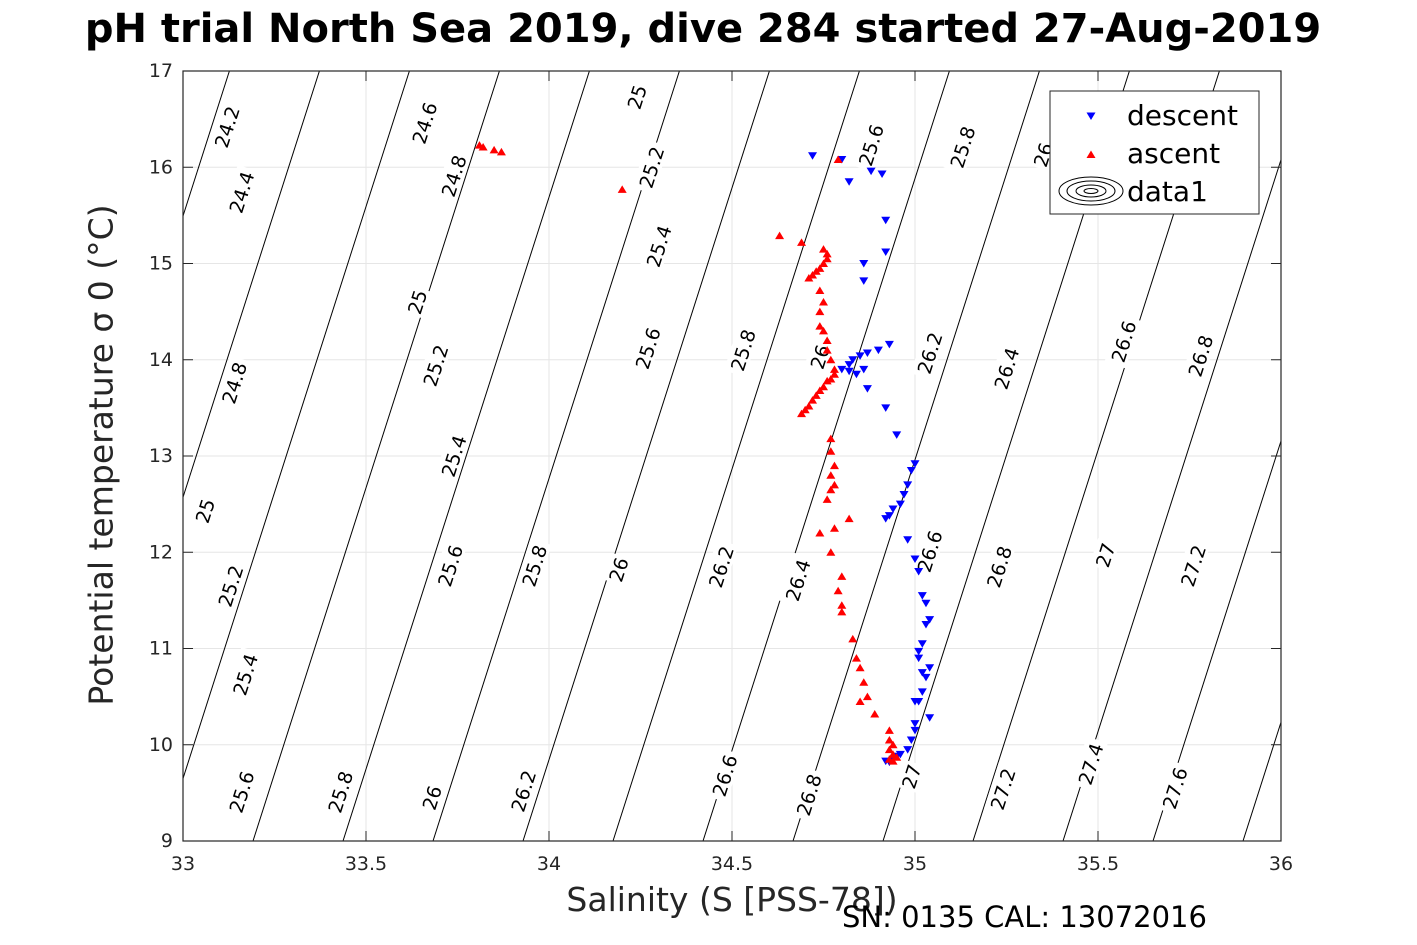 This screenshot has height=945, width=1417. What do you see at coordinates (732, 864) in the screenshot?
I see `x-tick-label: 34.5` at bounding box center [732, 864].